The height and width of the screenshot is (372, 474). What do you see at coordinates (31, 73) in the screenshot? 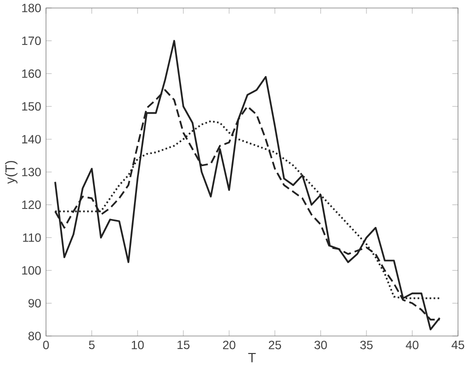
I see `y-tick-label: 160` at bounding box center [31, 73].